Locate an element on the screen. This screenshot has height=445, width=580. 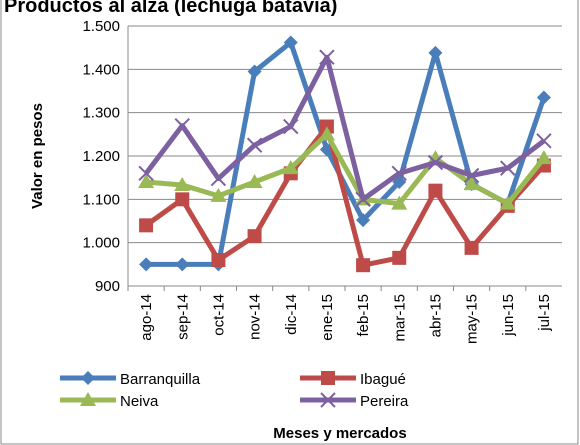
y-axis-title: Valor en pesos is located at coordinates (37, 156).